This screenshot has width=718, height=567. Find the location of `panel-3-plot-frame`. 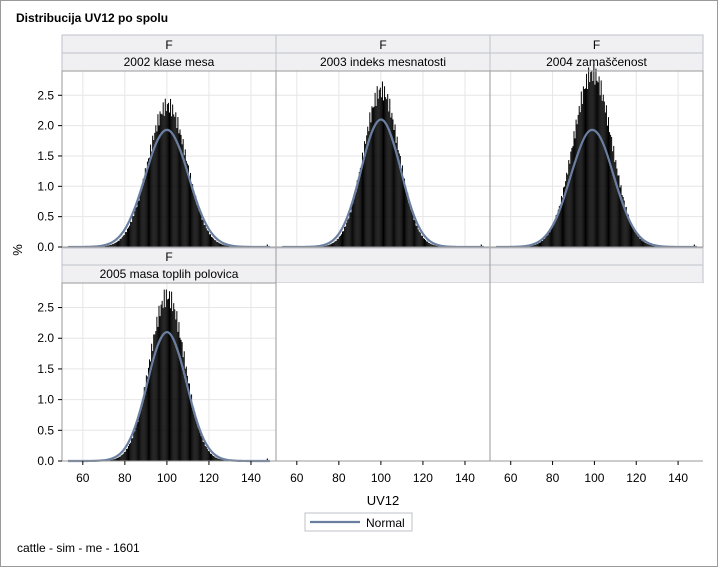

panel-3-plot-frame is located at coordinates (596, 159).